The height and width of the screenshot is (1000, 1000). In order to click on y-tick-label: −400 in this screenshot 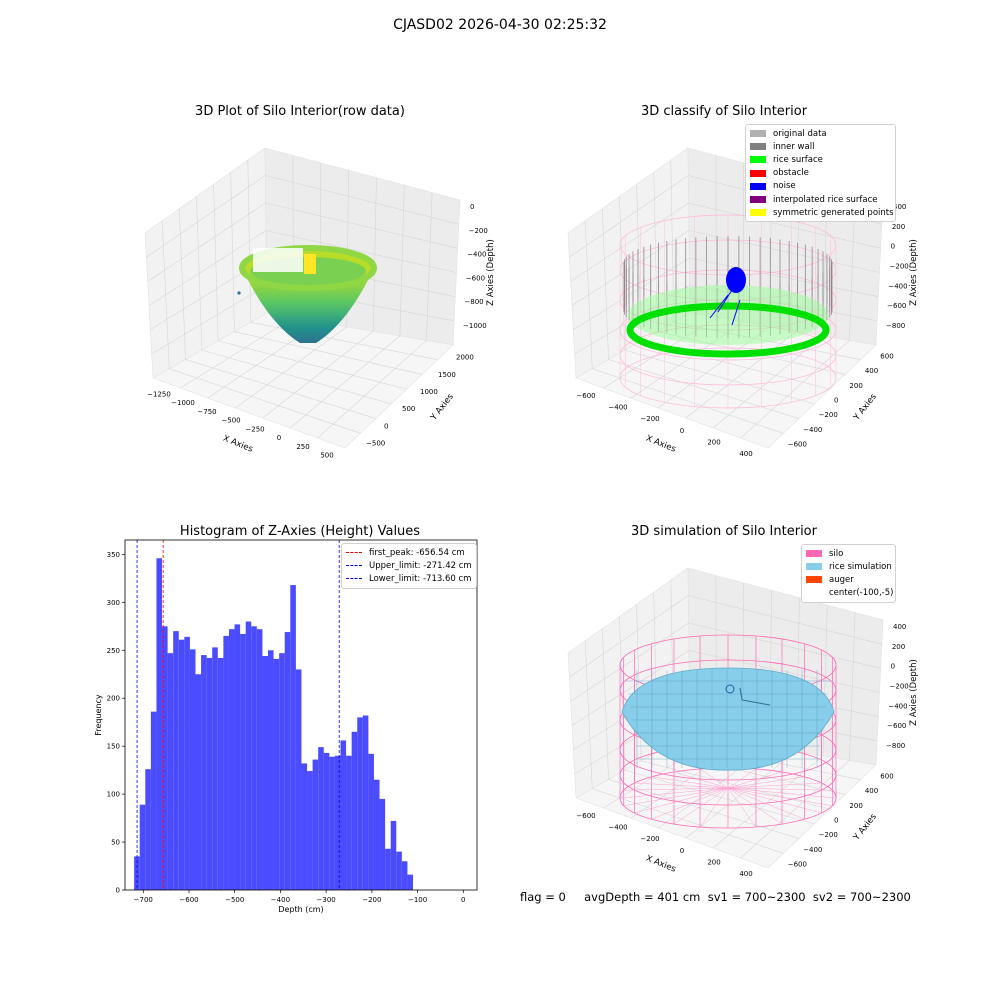, I will do `click(812, 430)`.